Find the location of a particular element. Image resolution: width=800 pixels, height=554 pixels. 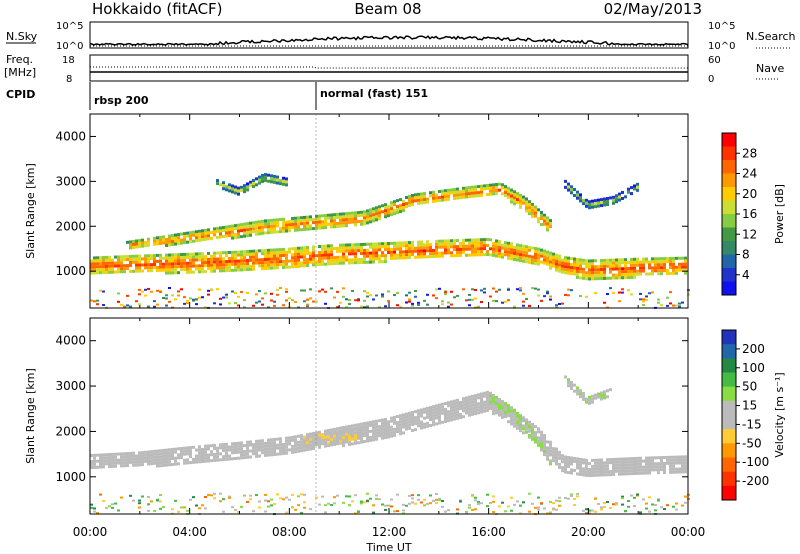

cpid-label: CPID is located at coordinates (20, 94).